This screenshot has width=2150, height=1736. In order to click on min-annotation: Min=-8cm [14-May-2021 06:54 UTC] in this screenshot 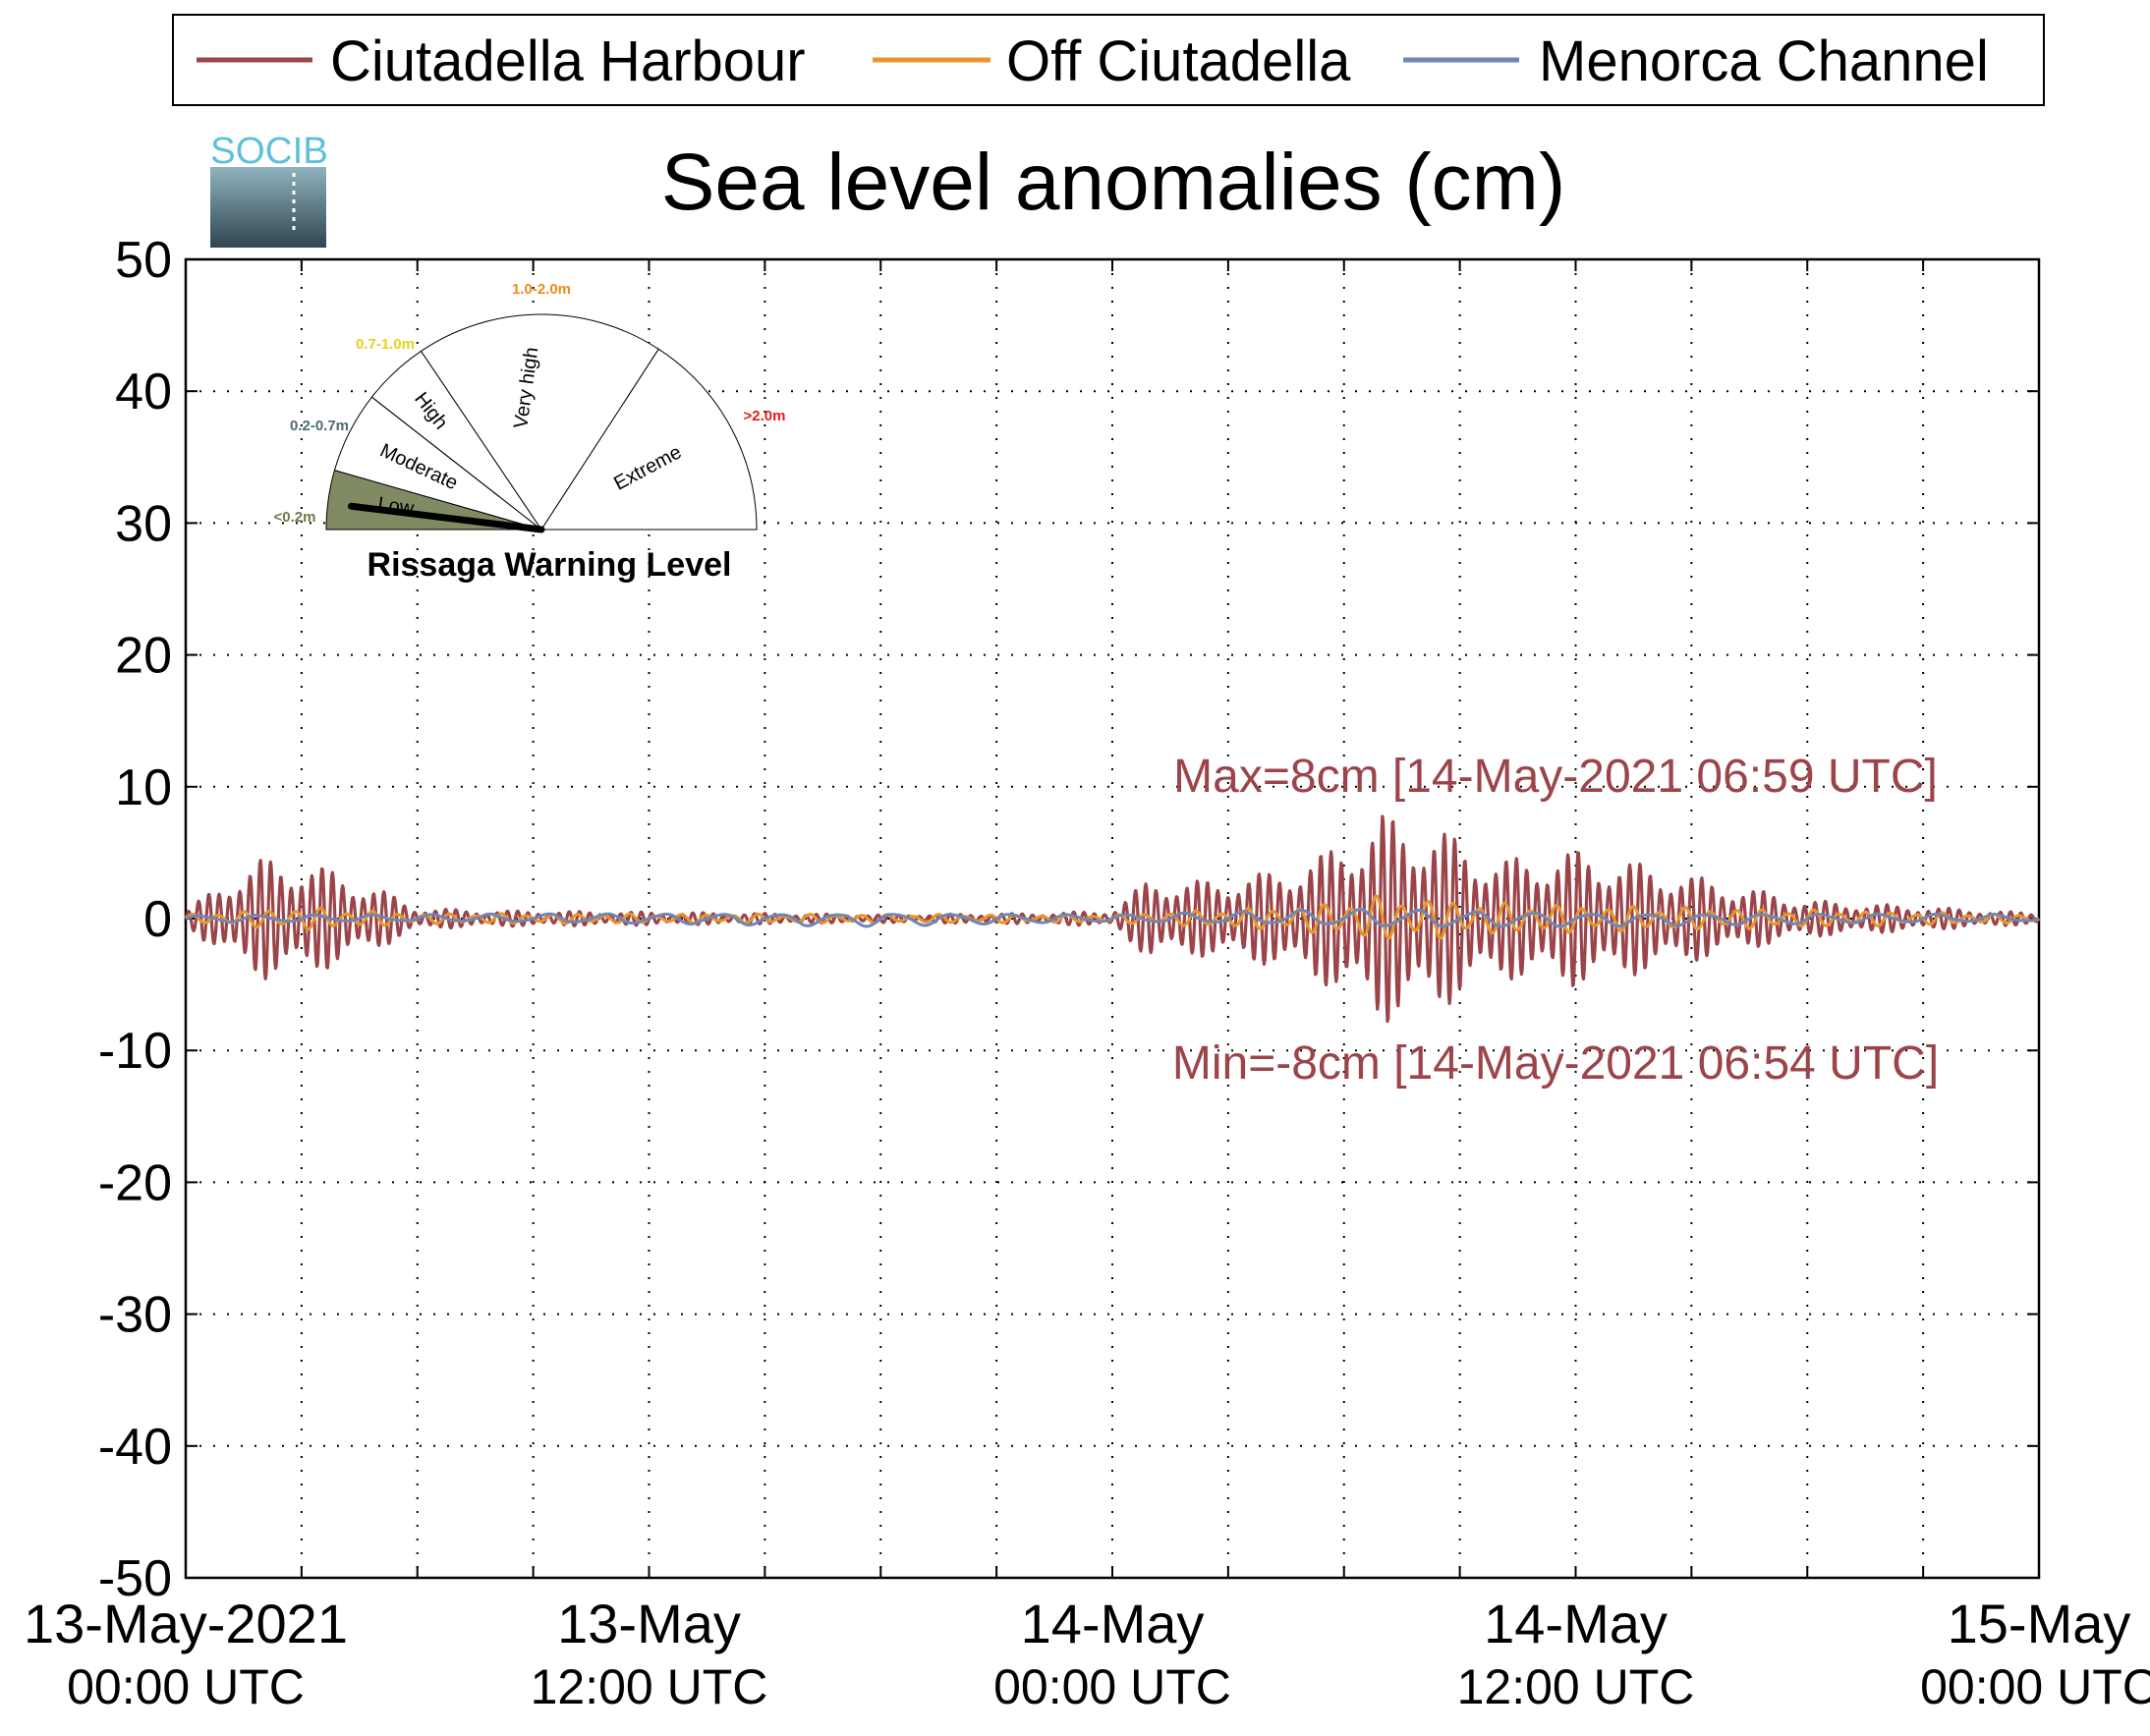, I will do `click(1555, 1063)`.